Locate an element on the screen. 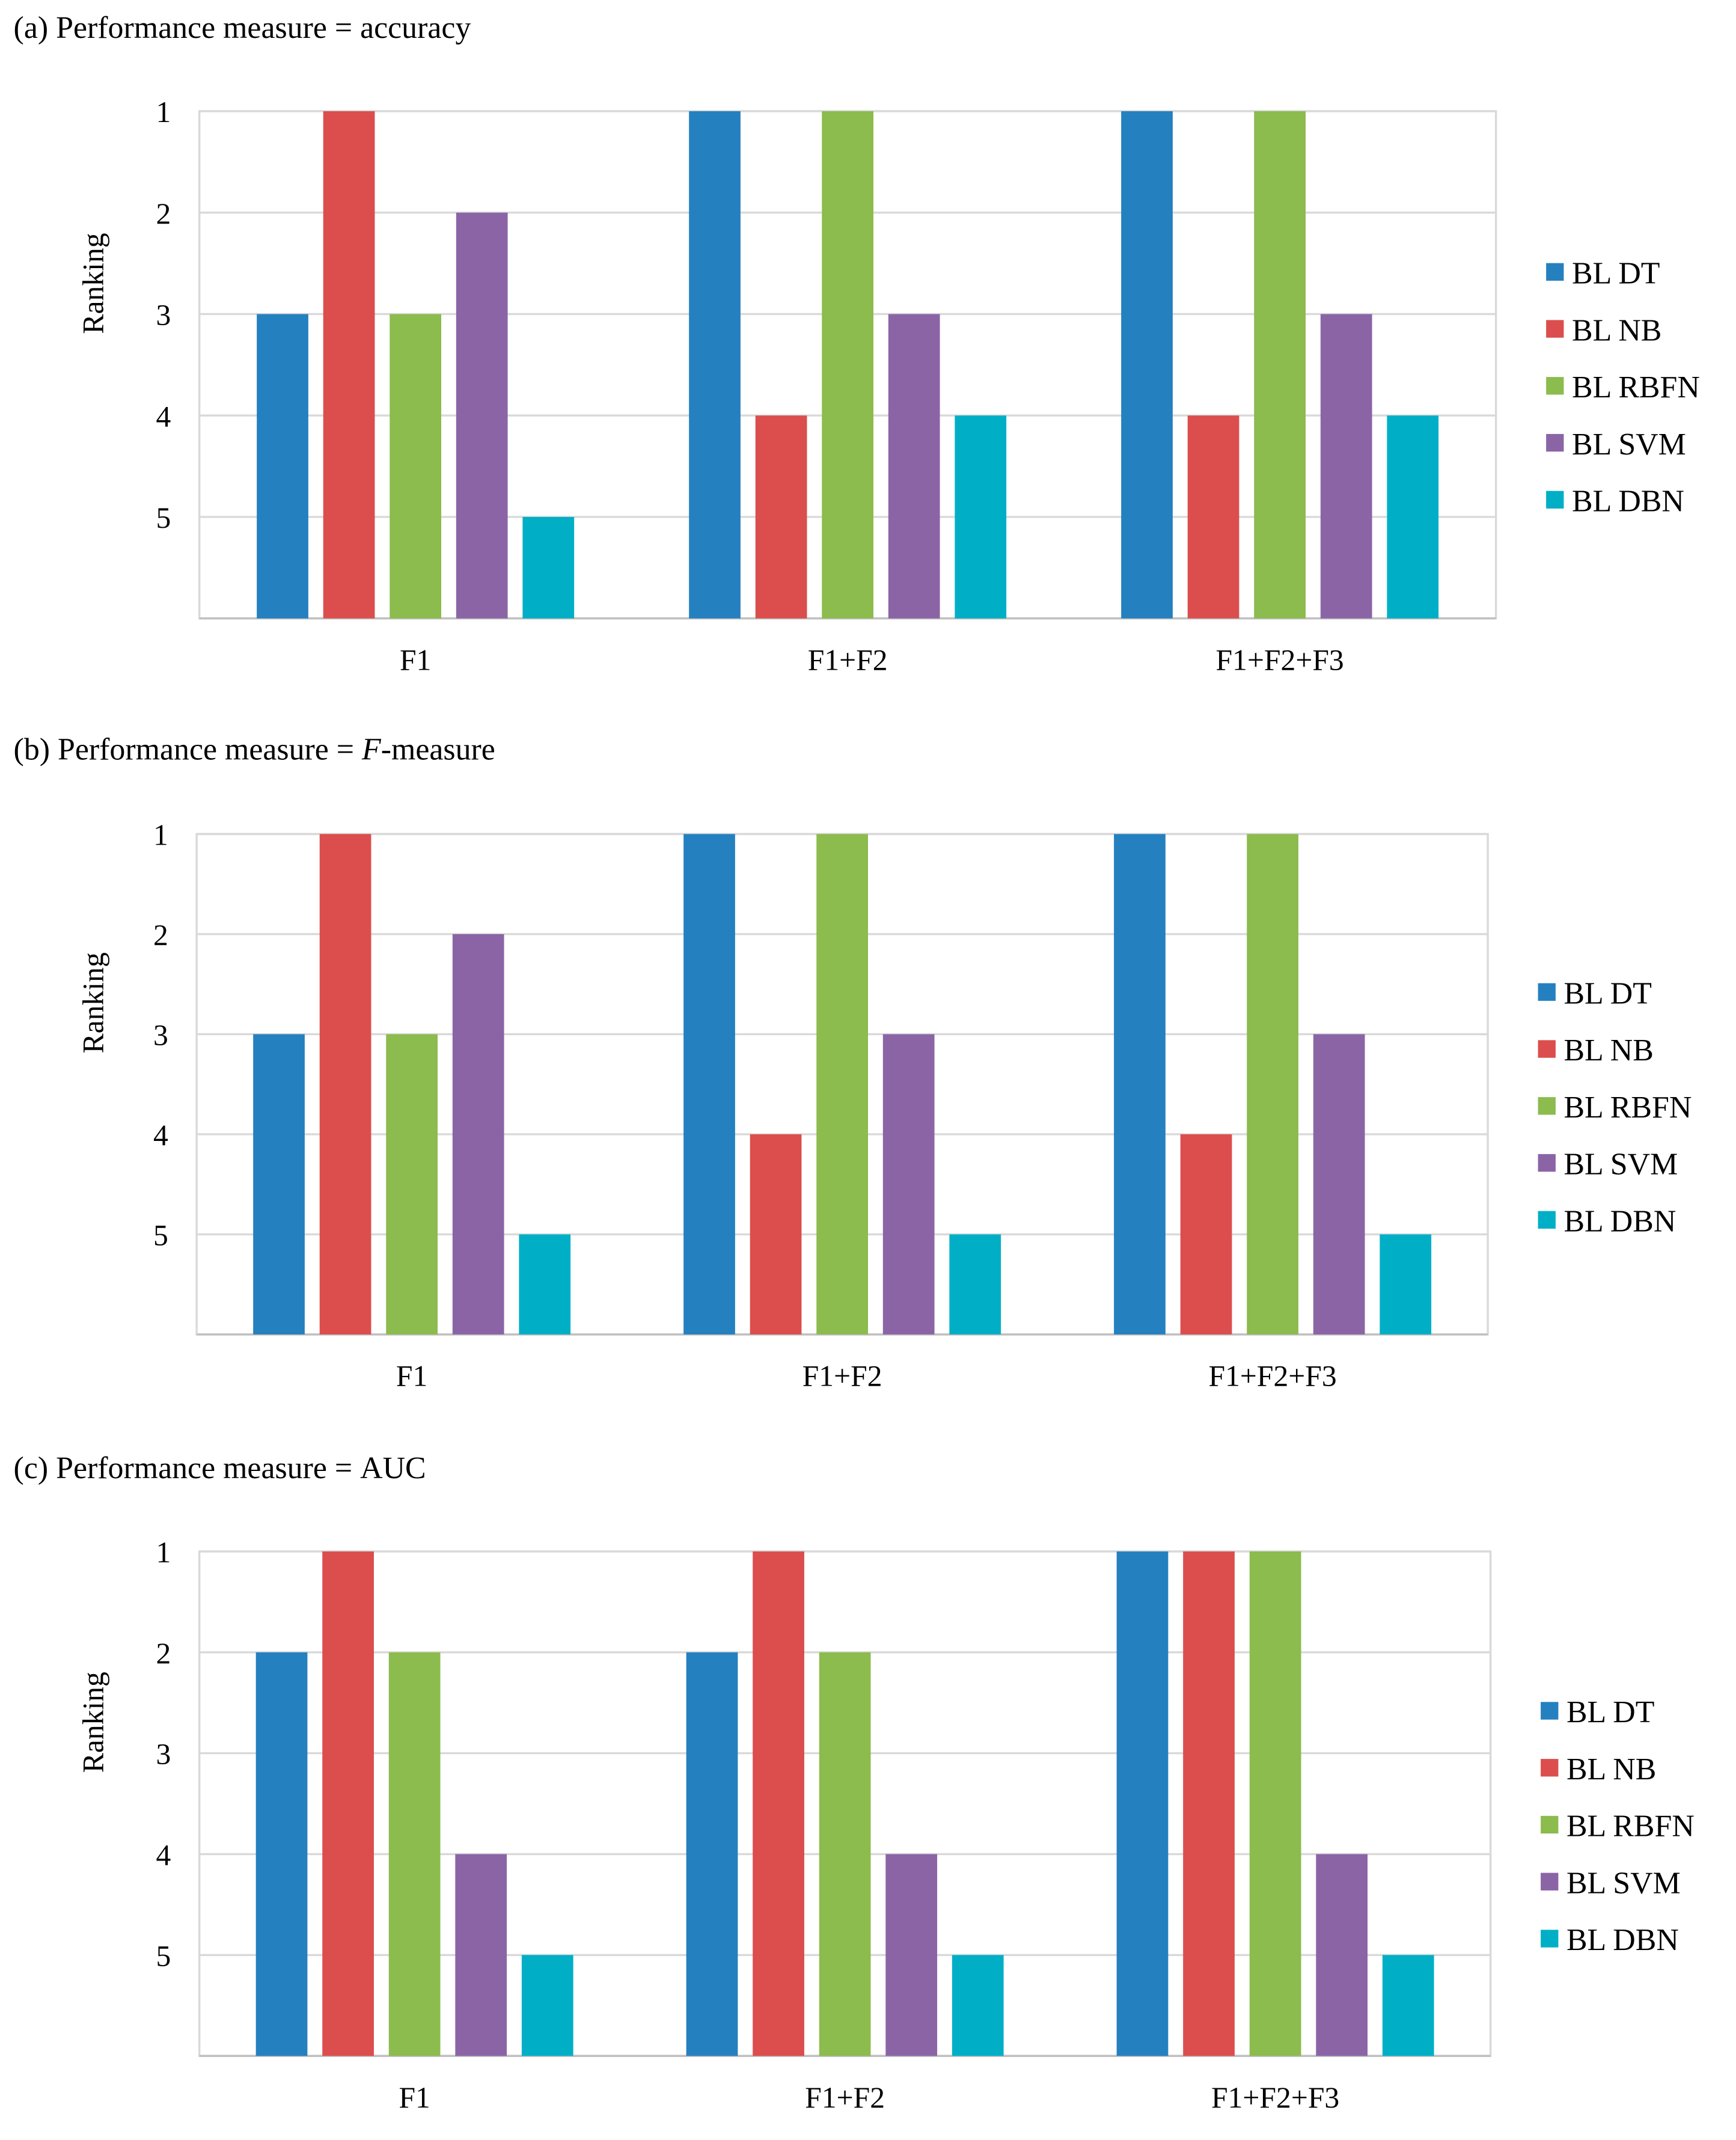 The image size is (1736, 2140). chart-title-italic: F is located at coordinates (372, 749).